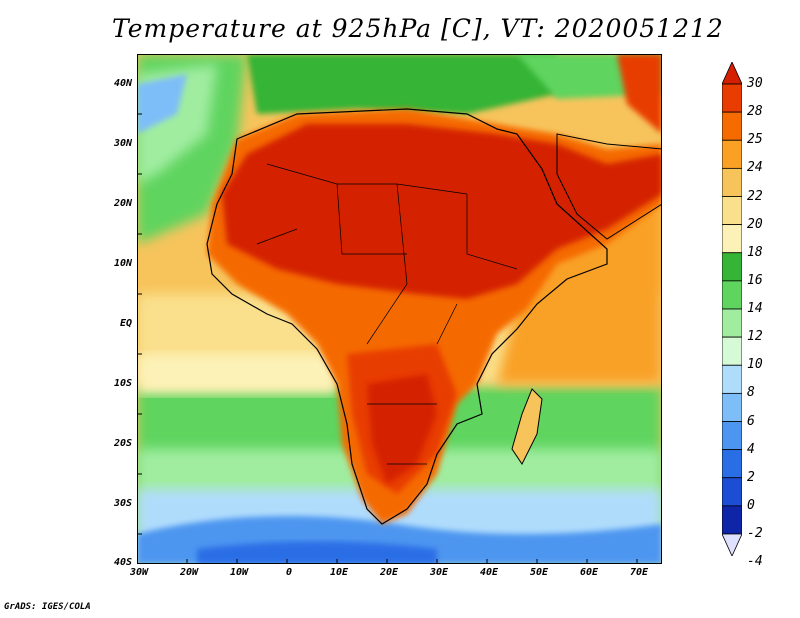  What do you see at coordinates (239, 572) in the screenshot?
I see `x-tick-label: 10W` at bounding box center [239, 572].